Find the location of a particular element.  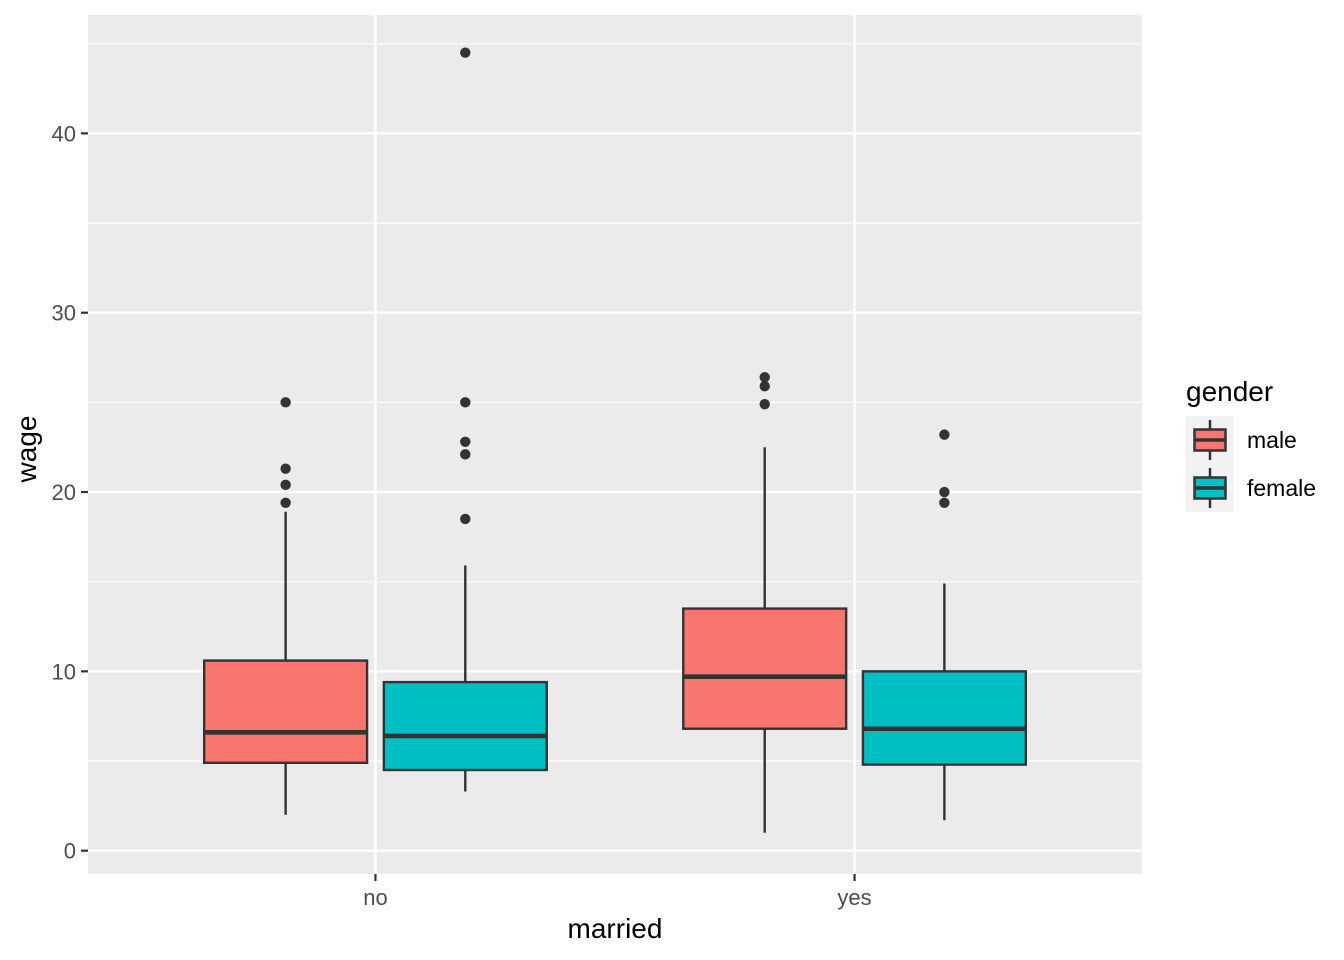

legend: gender male female is located at coordinates (1251, 445).